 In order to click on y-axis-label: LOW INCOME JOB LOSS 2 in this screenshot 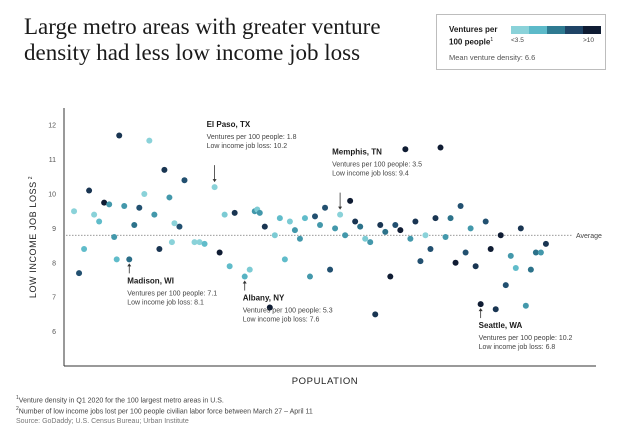, I will do `click(33, 237)`.